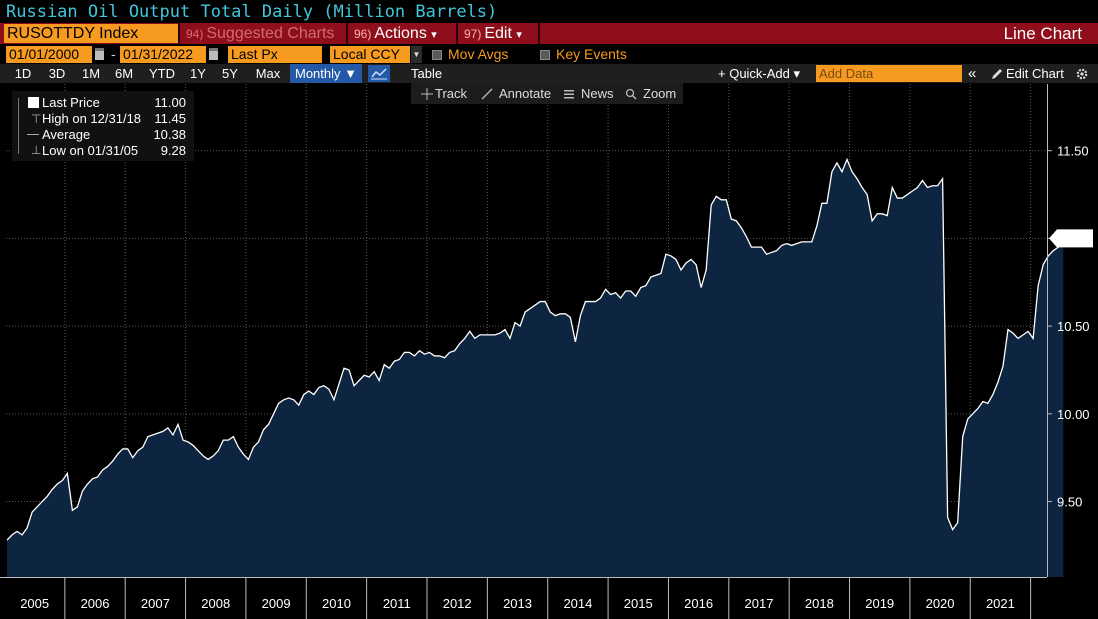 This screenshot has width=1098, height=619. What do you see at coordinates (517, 603) in the screenshot?
I see `x-tick-label: 2013` at bounding box center [517, 603].